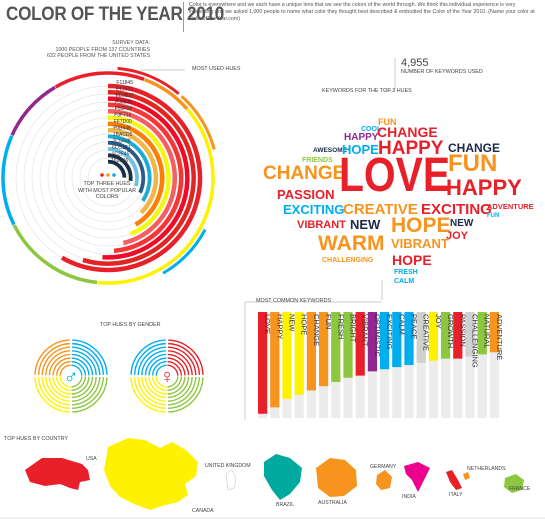 This screenshot has width=545, height=529. I want to click on bar-label: JOY, so click(438, 321).